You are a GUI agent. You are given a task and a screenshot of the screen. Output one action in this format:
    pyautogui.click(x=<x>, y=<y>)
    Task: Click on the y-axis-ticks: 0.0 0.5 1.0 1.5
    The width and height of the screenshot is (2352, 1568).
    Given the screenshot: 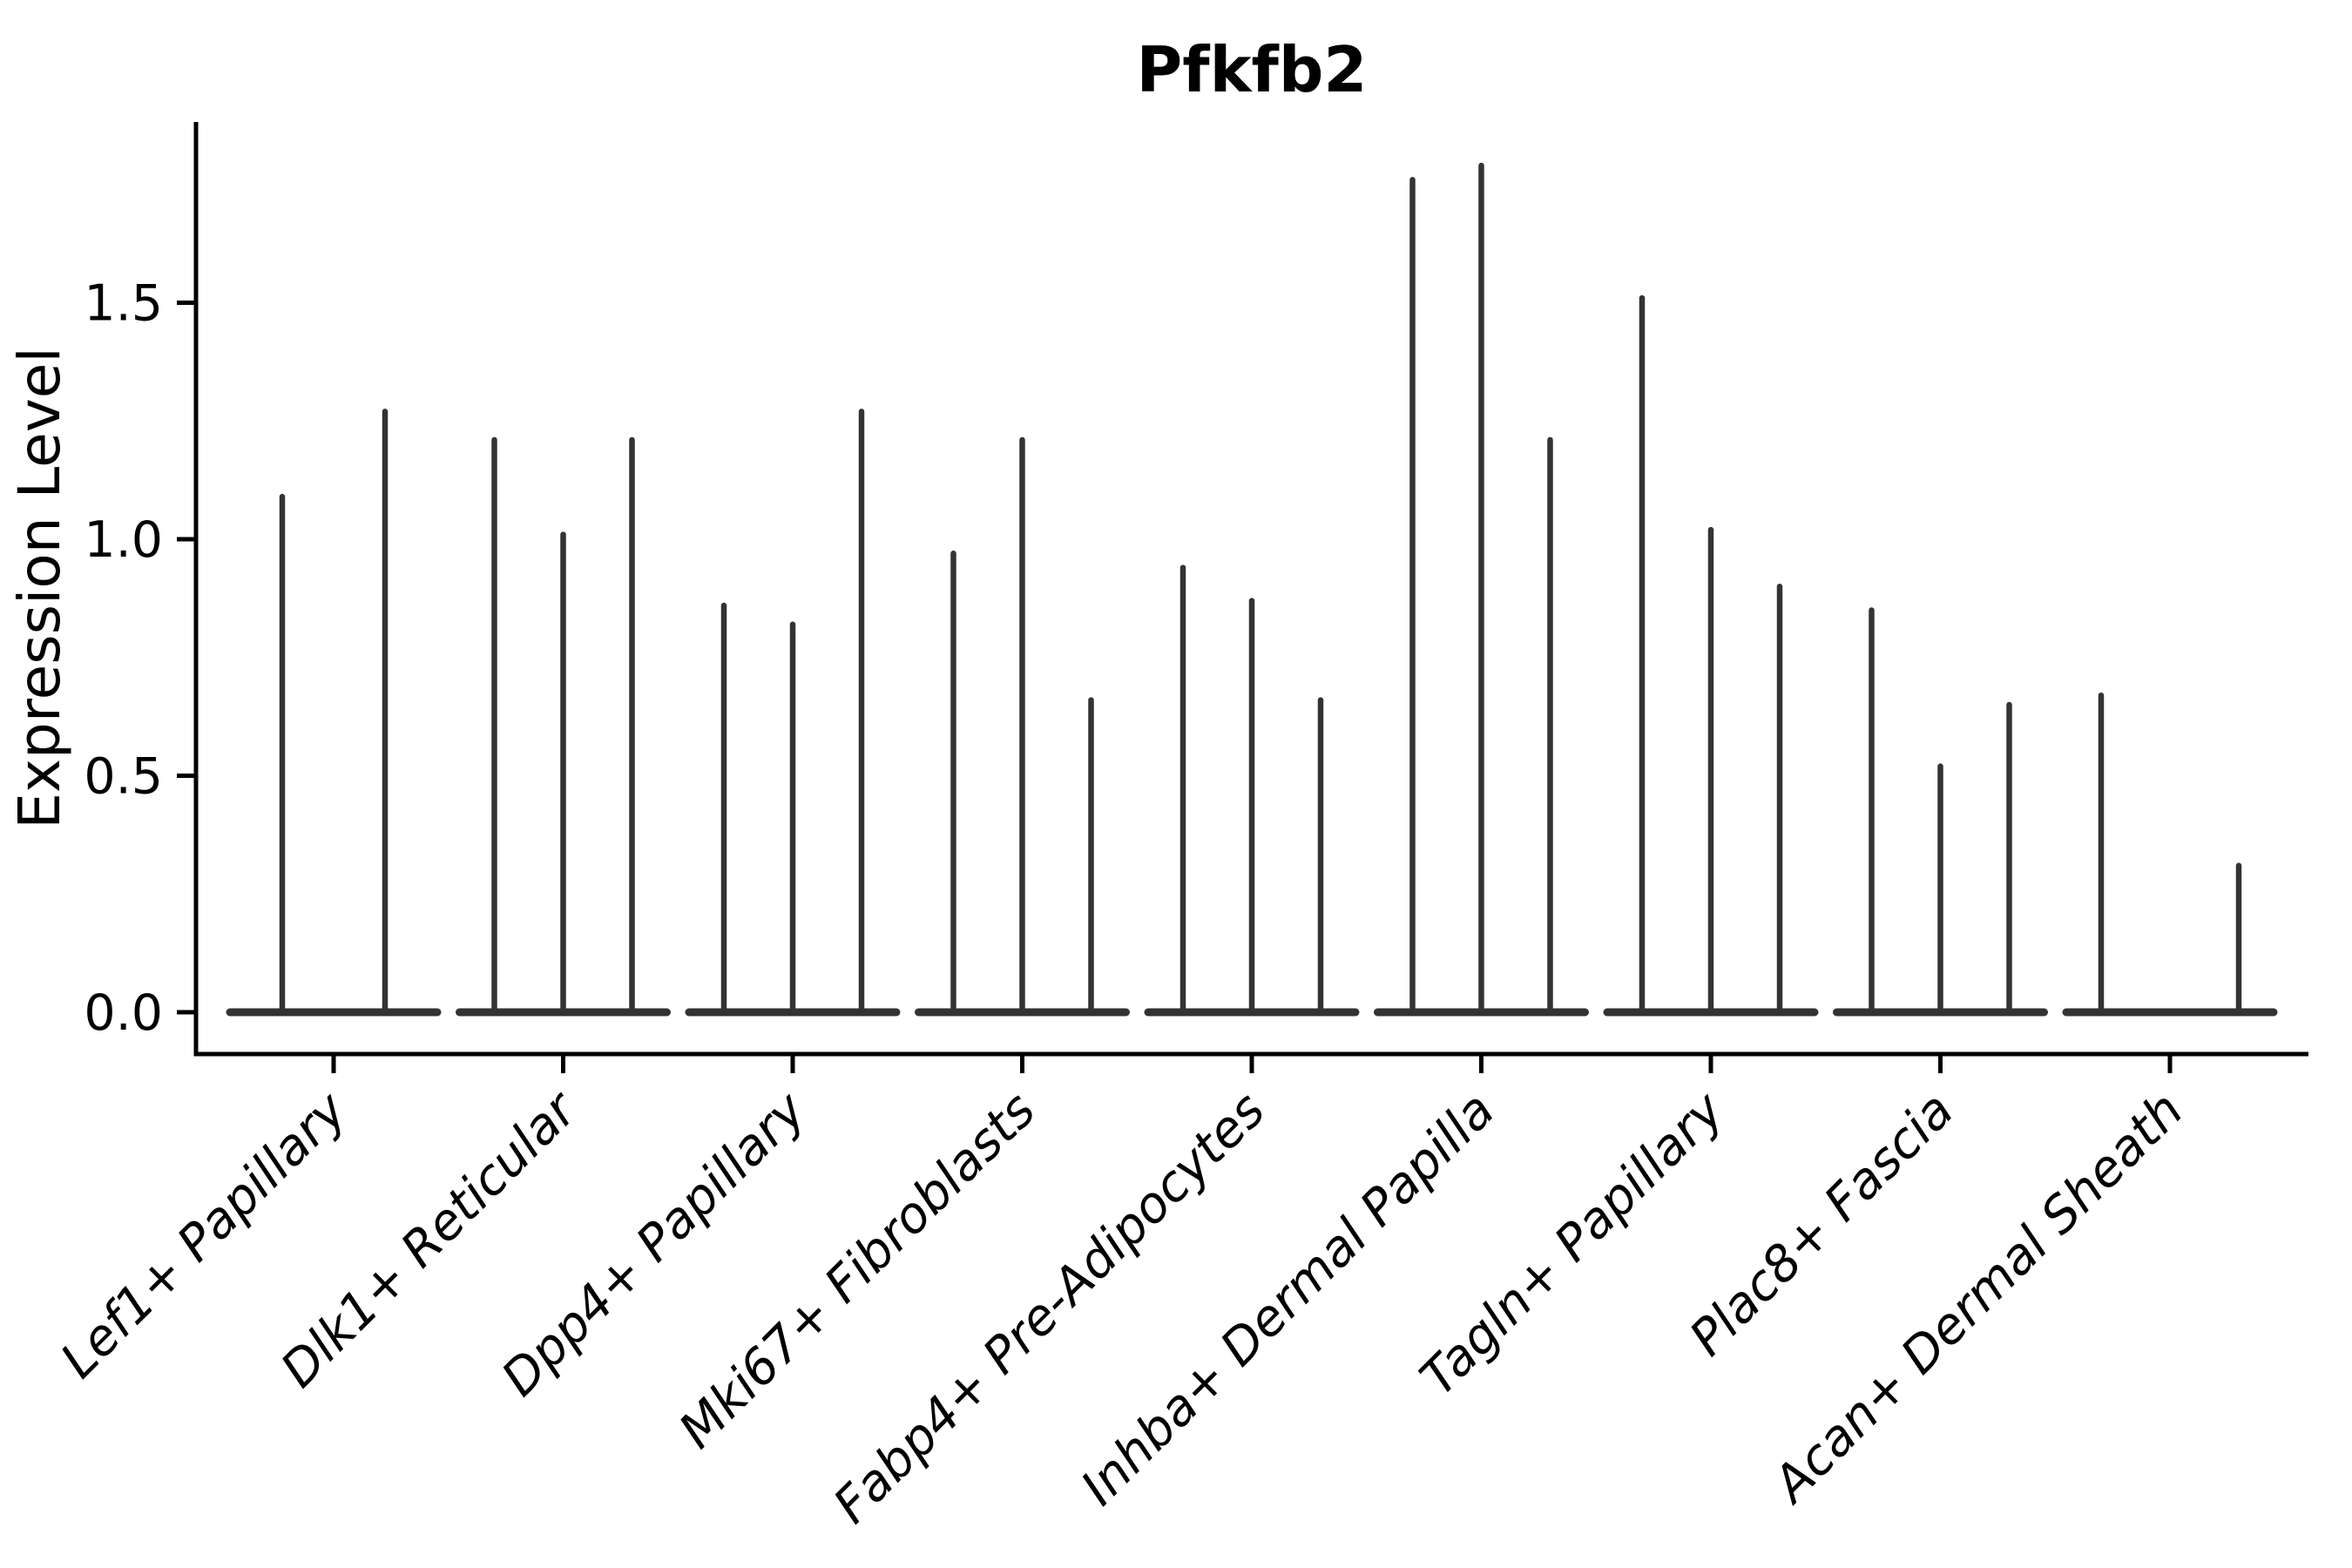 What is the action you would take?
    pyautogui.click(x=140, y=658)
    